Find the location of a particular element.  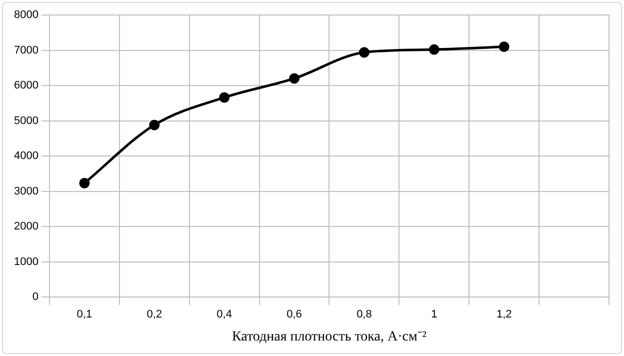

x-tick-label: 0,8 is located at coordinates (364, 314).